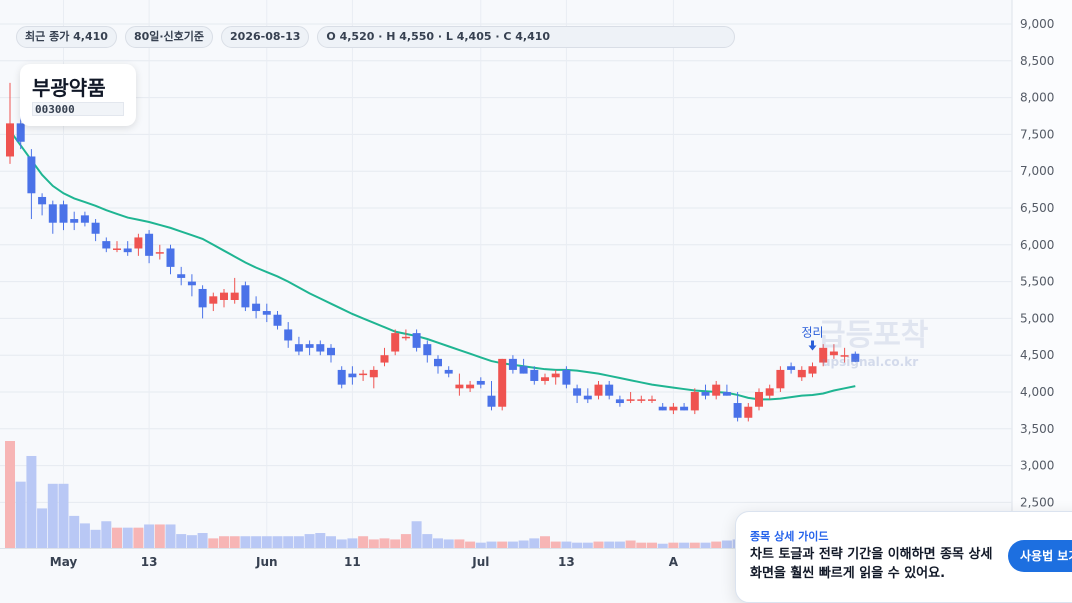  What do you see at coordinates (1037, 502) in the screenshot?
I see `y-tick-label: 2,500` at bounding box center [1037, 502].